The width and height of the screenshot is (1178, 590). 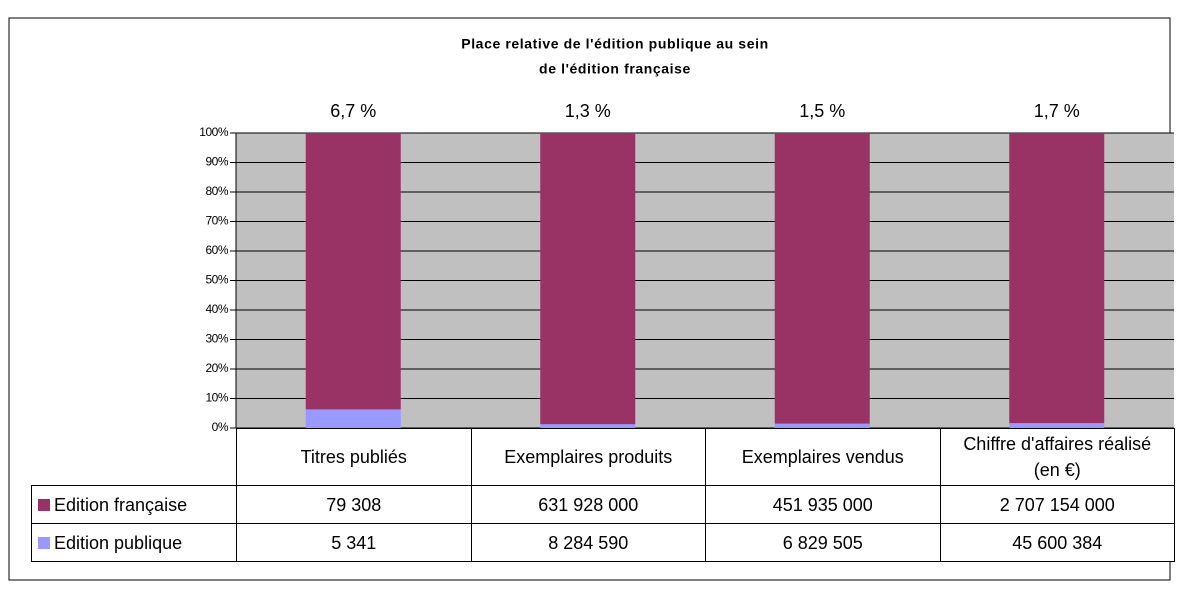 I want to click on table-value: 5 341, so click(x=354, y=542).